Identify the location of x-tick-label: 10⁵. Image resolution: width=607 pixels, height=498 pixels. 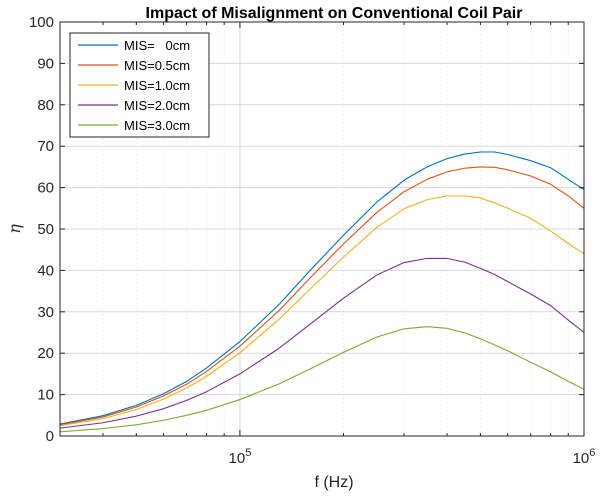
(240, 457).